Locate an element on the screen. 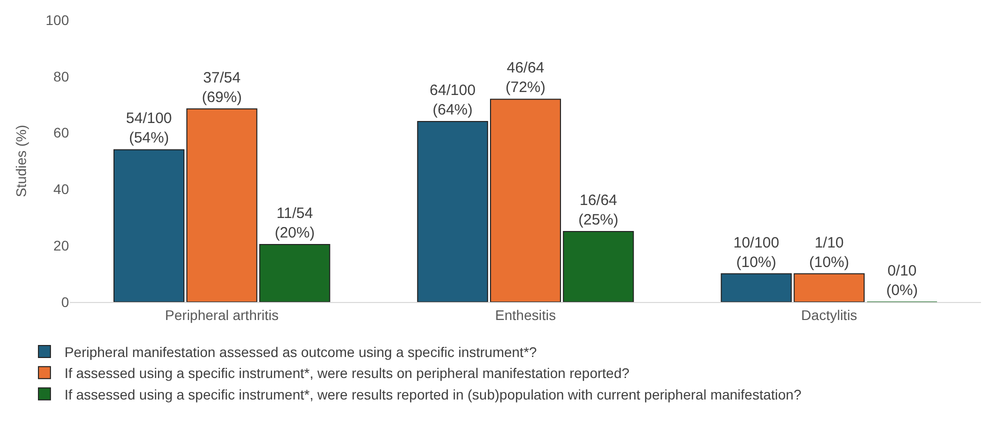 Image resolution: width=991 pixels, height=427 pixels. y-axis-title: Studies (%) is located at coordinates (21, 161).